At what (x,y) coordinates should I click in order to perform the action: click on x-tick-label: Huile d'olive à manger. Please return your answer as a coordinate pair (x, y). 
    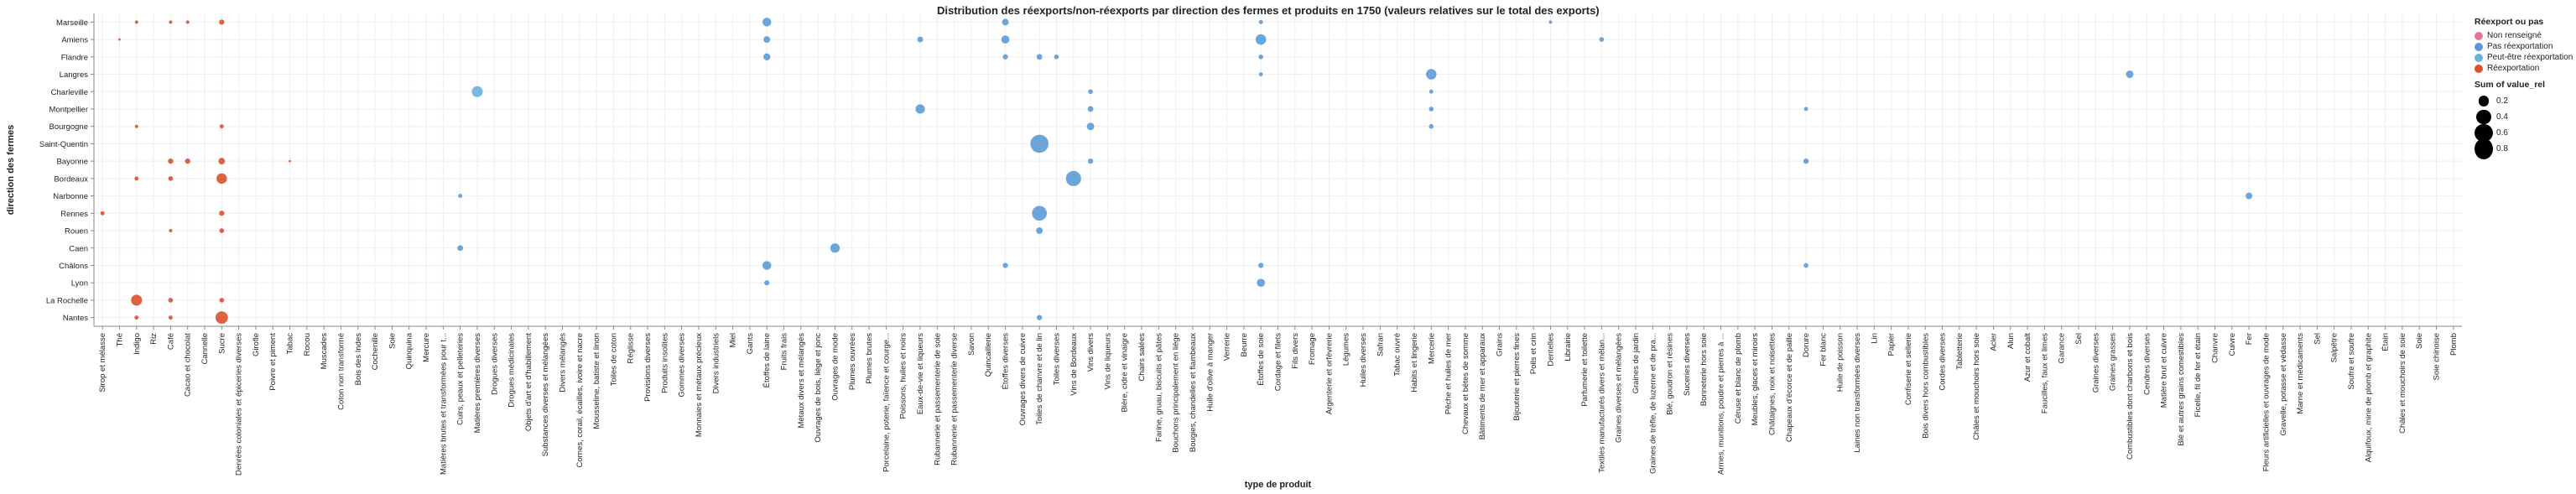
    Looking at the image, I should click on (1210, 372).